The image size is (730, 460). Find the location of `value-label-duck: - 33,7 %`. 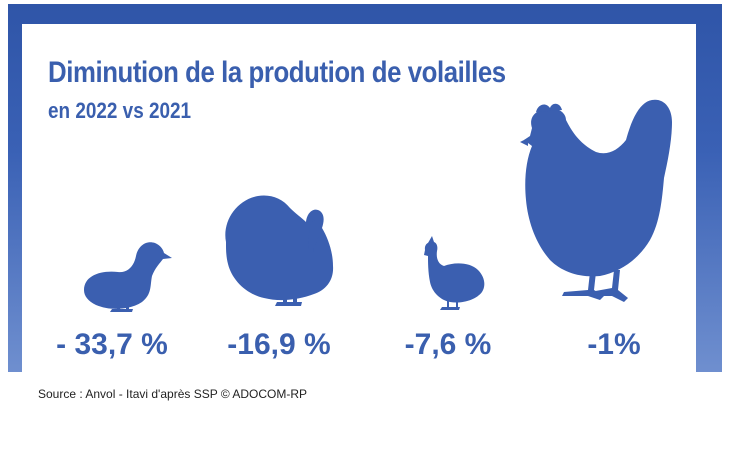

value-label-duck: - 33,7 % is located at coordinates (112, 344).